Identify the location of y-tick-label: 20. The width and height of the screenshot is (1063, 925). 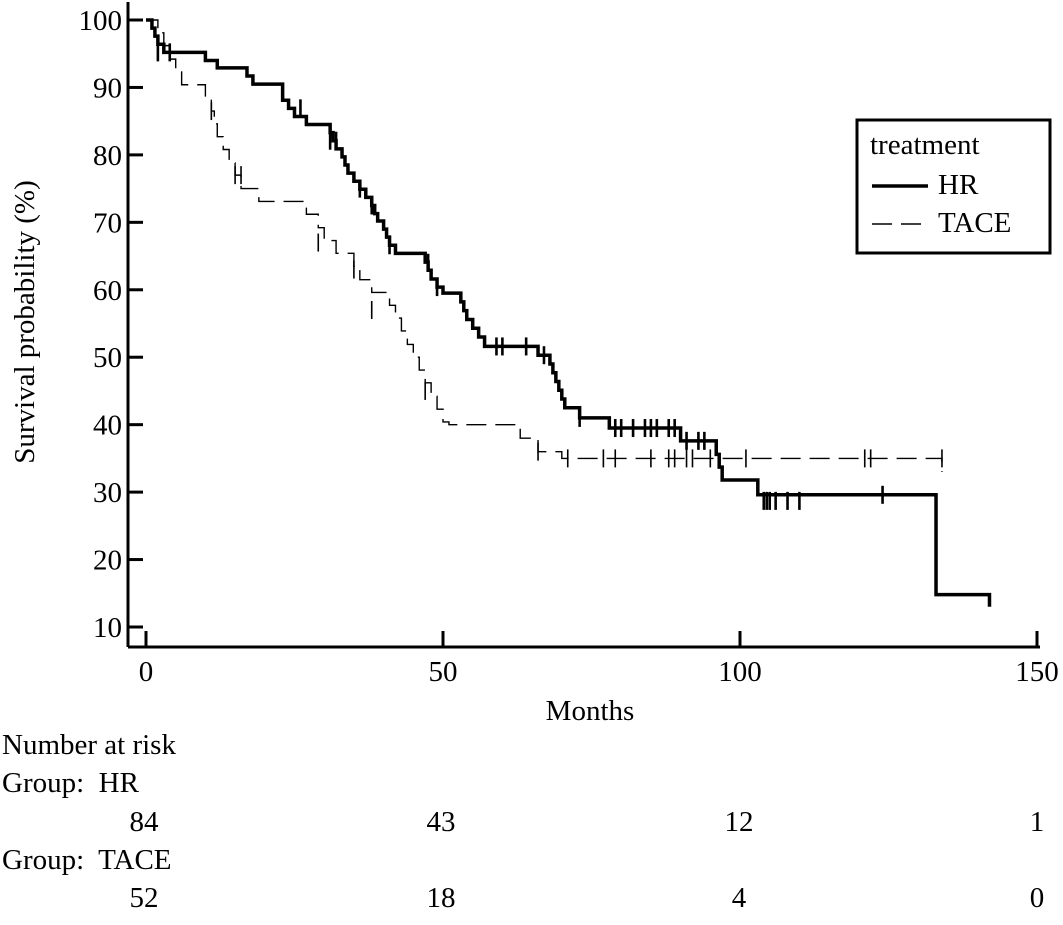
(107, 561).